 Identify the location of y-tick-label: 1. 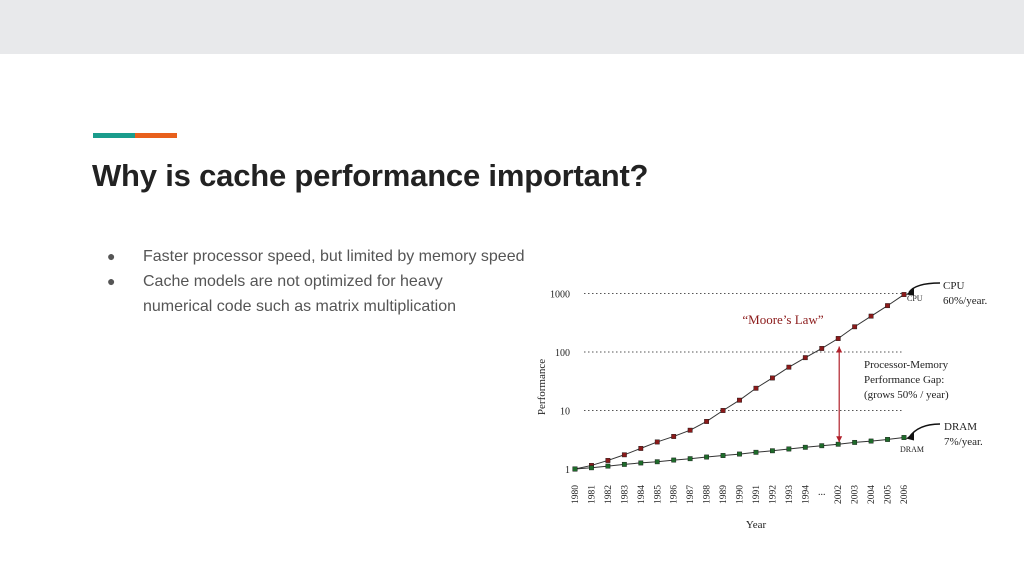
(567, 470).